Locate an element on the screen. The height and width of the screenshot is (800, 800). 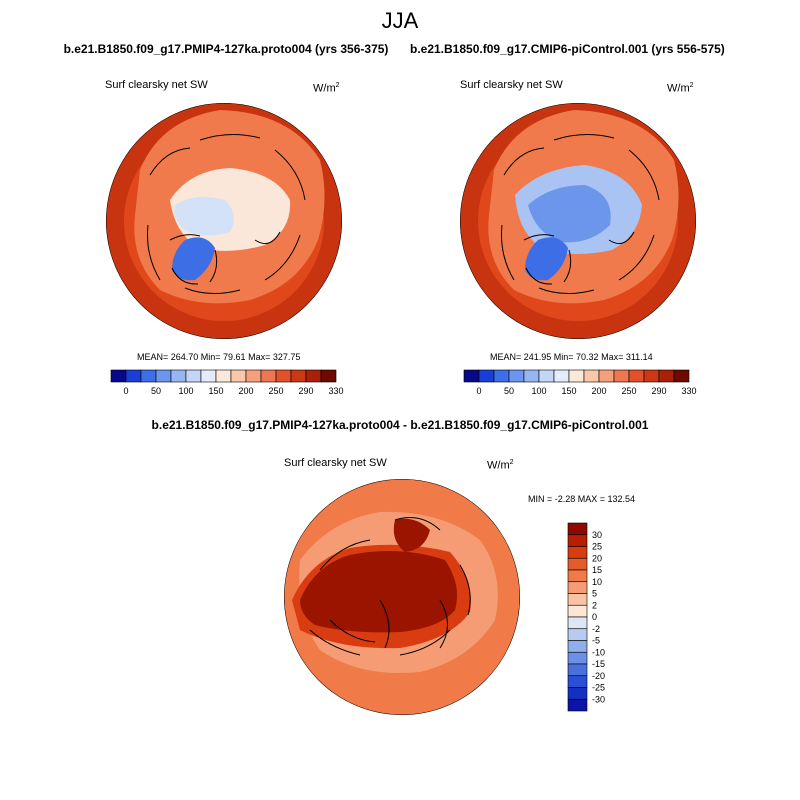
left-colorbar-label: 50 is located at coordinates (156, 391).